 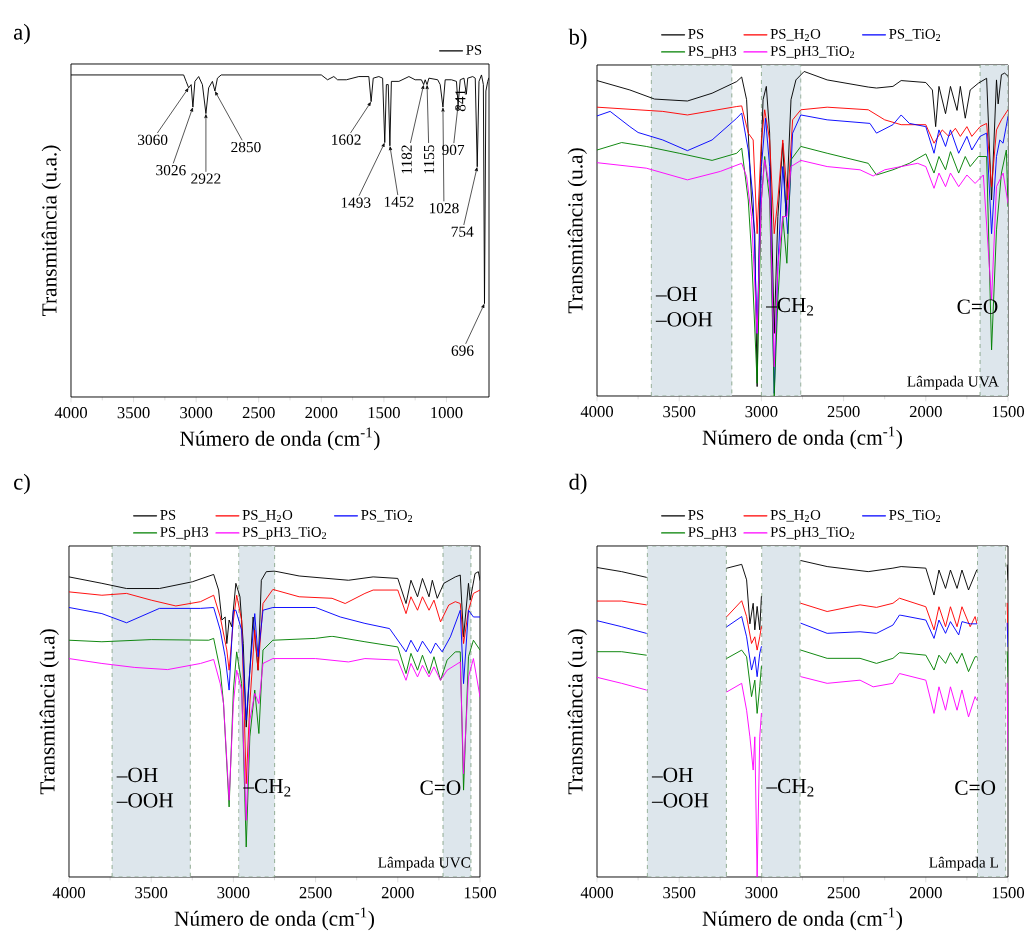 What do you see at coordinates (444, 208) in the screenshot?
I see `annotation: 1028` at bounding box center [444, 208].